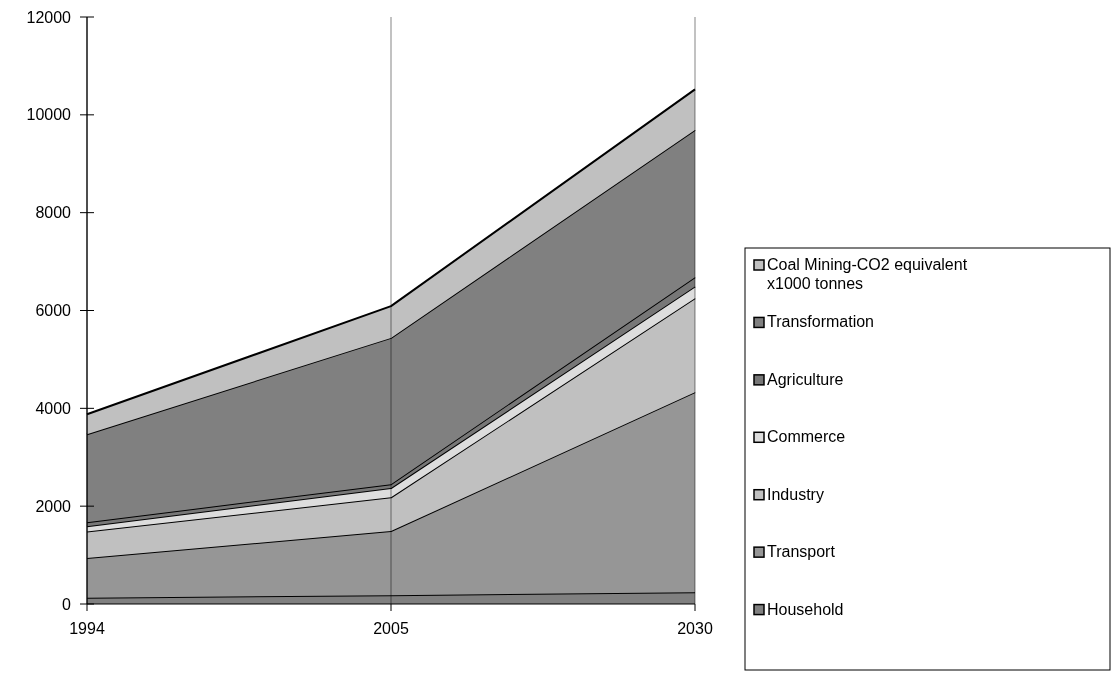 This screenshot has height=677, width=1119. What do you see at coordinates (53, 213) in the screenshot?
I see `y-tick-label: 8000` at bounding box center [53, 213].